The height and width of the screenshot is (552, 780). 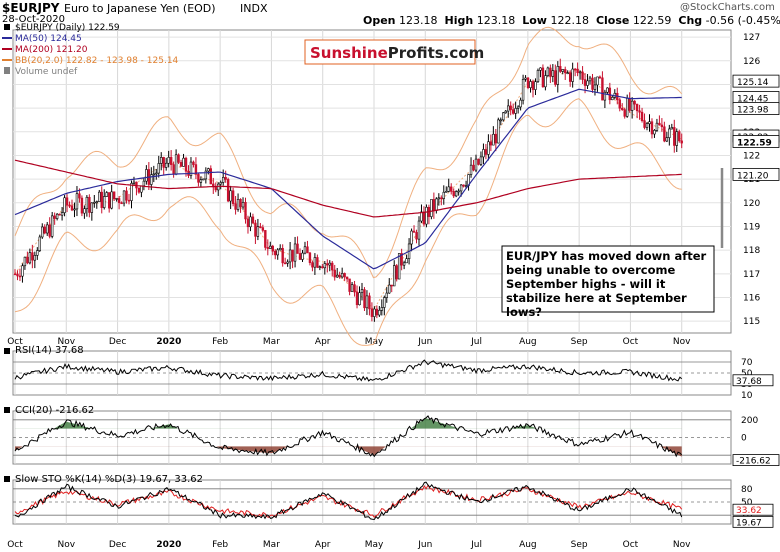 What do you see at coordinates (524, 312) in the screenshot?
I see `annotation-text: lows?` at bounding box center [524, 312].